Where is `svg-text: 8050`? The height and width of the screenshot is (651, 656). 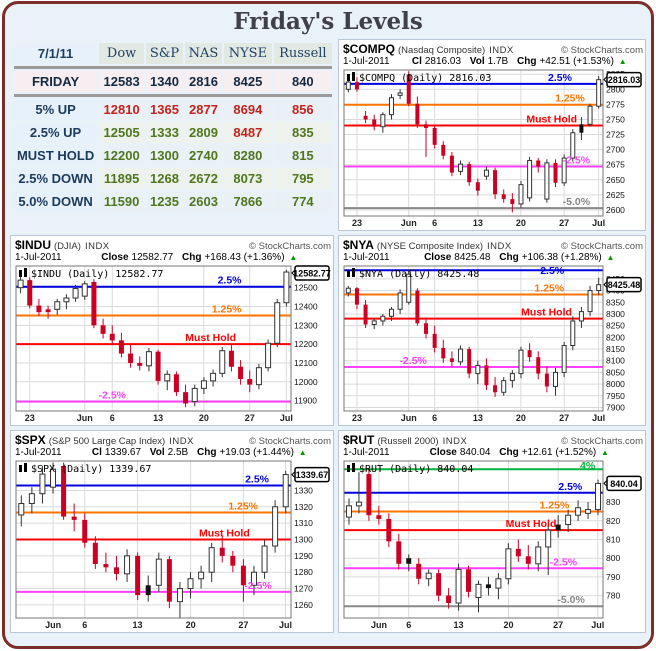 svg-text: 8050 is located at coordinates (615, 372).